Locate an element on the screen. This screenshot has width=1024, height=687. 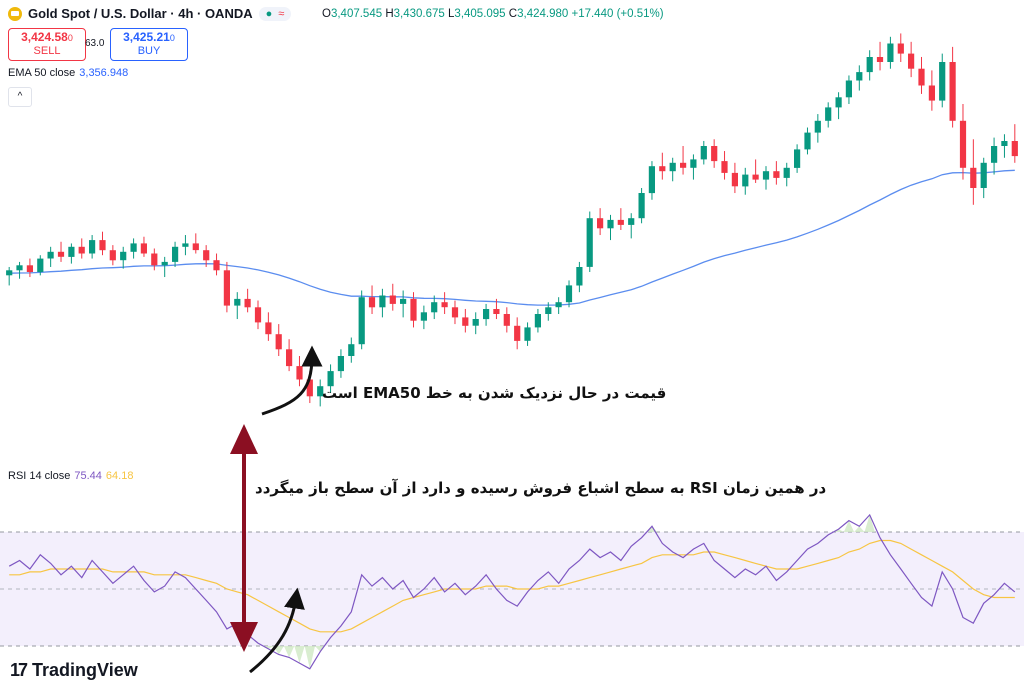
low-label: L is located at coordinates (451, 14).